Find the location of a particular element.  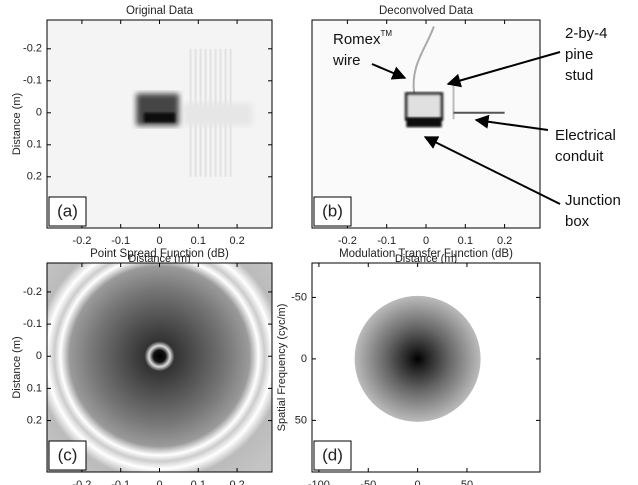

box-bottom is located at coordinates (424, 122).